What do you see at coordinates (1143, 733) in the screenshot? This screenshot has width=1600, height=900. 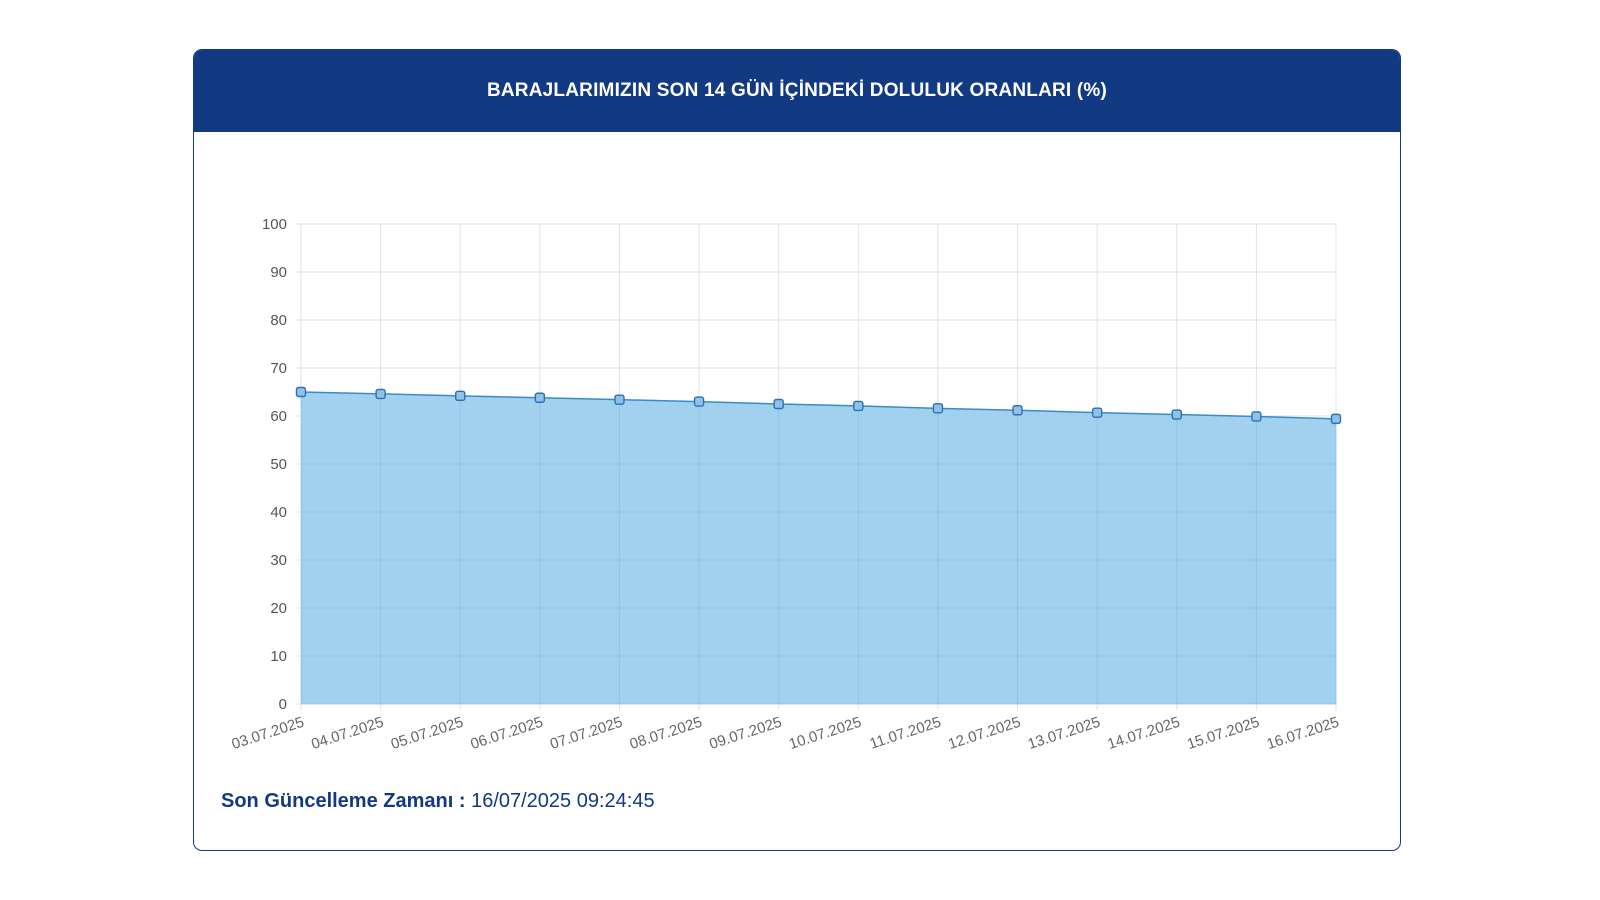 I see `x-tick-label-11: 14.07.2025` at bounding box center [1143, 733].